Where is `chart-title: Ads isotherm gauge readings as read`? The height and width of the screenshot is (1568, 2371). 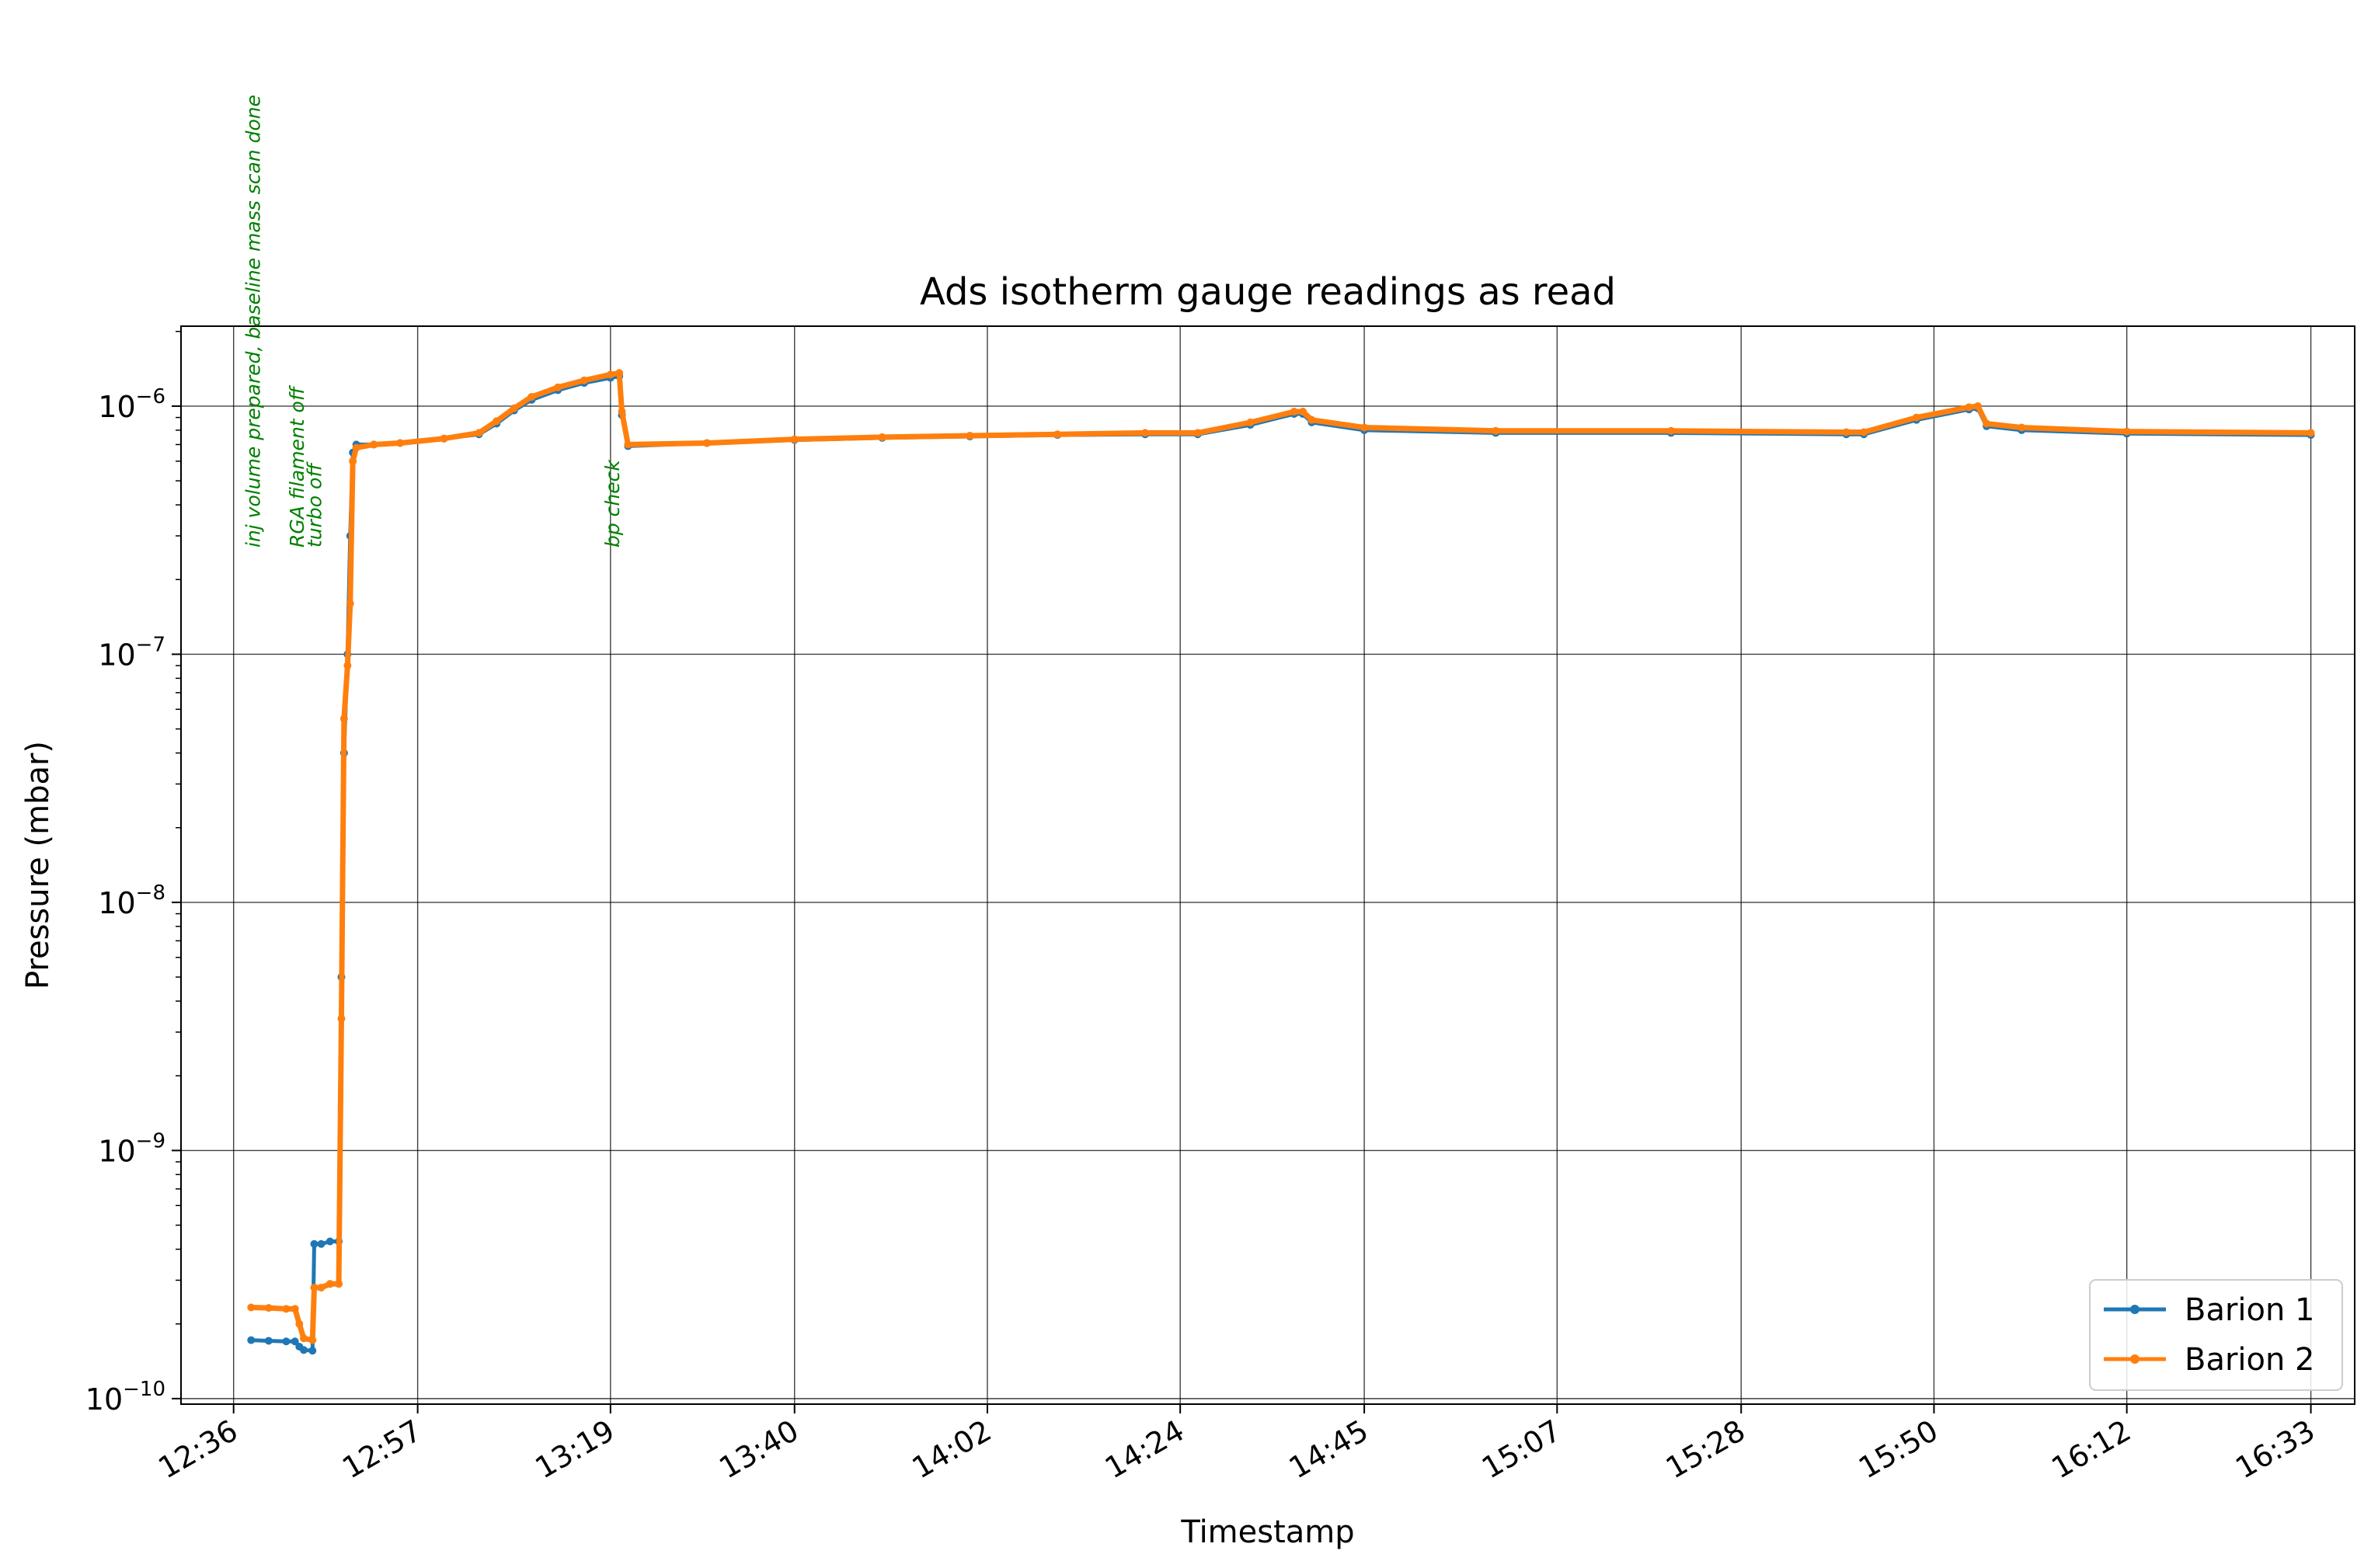 chart-title: Ads isotherm gauge readings as read is located at coordinates (1268, 292).